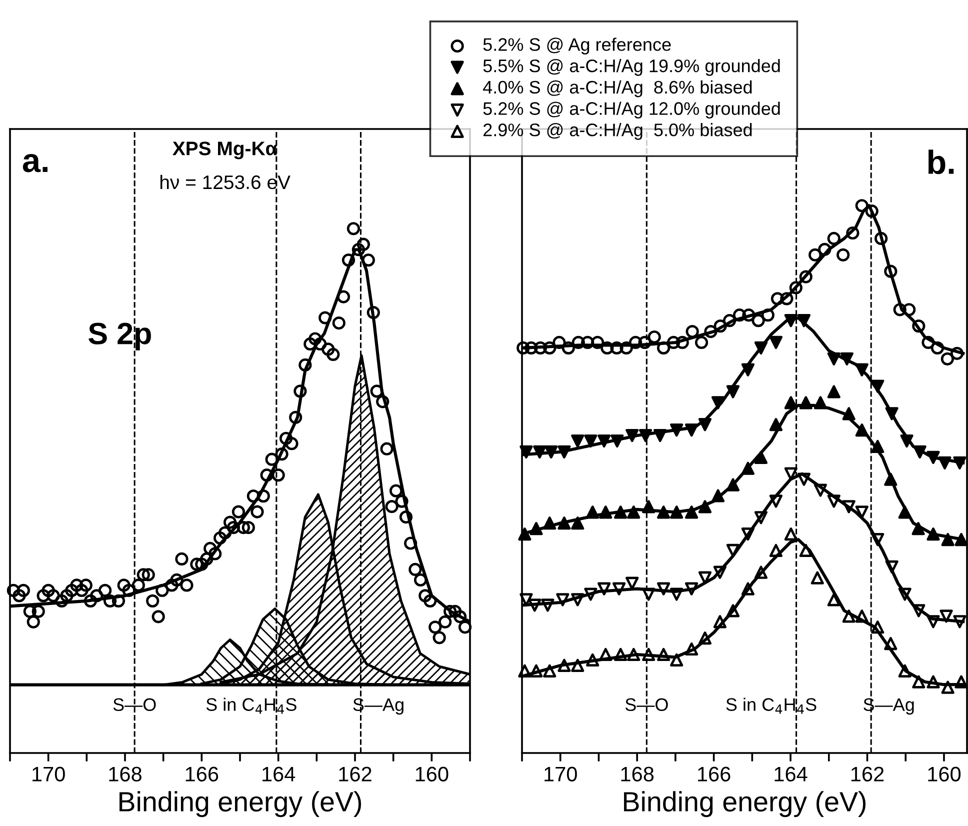 The height and width of the screenshot is (826, 968). I want to click on text: a., so click(35, 163).